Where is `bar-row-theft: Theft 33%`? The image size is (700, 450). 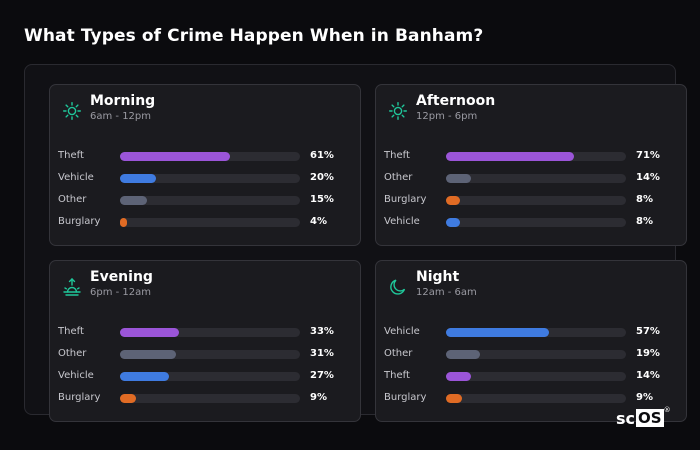
bar-row-theft: Theft 33% is located at coordinates (208, 332).